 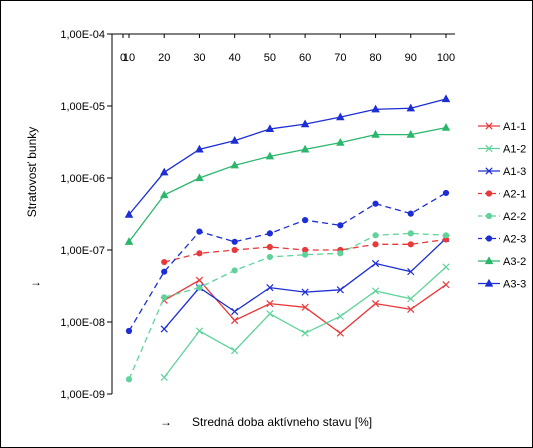 I want to click on legend-label: A2-2, so click(x=514, y=217).